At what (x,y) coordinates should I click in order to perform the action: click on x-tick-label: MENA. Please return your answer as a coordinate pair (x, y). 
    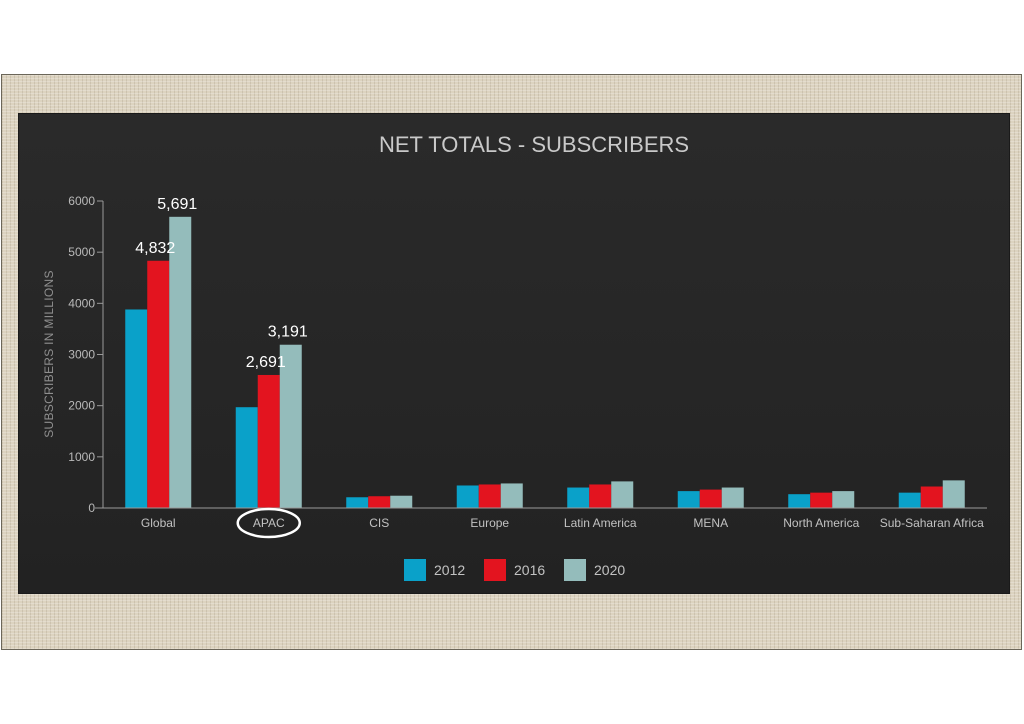
    Looking at the image, I should click on (710, 523).